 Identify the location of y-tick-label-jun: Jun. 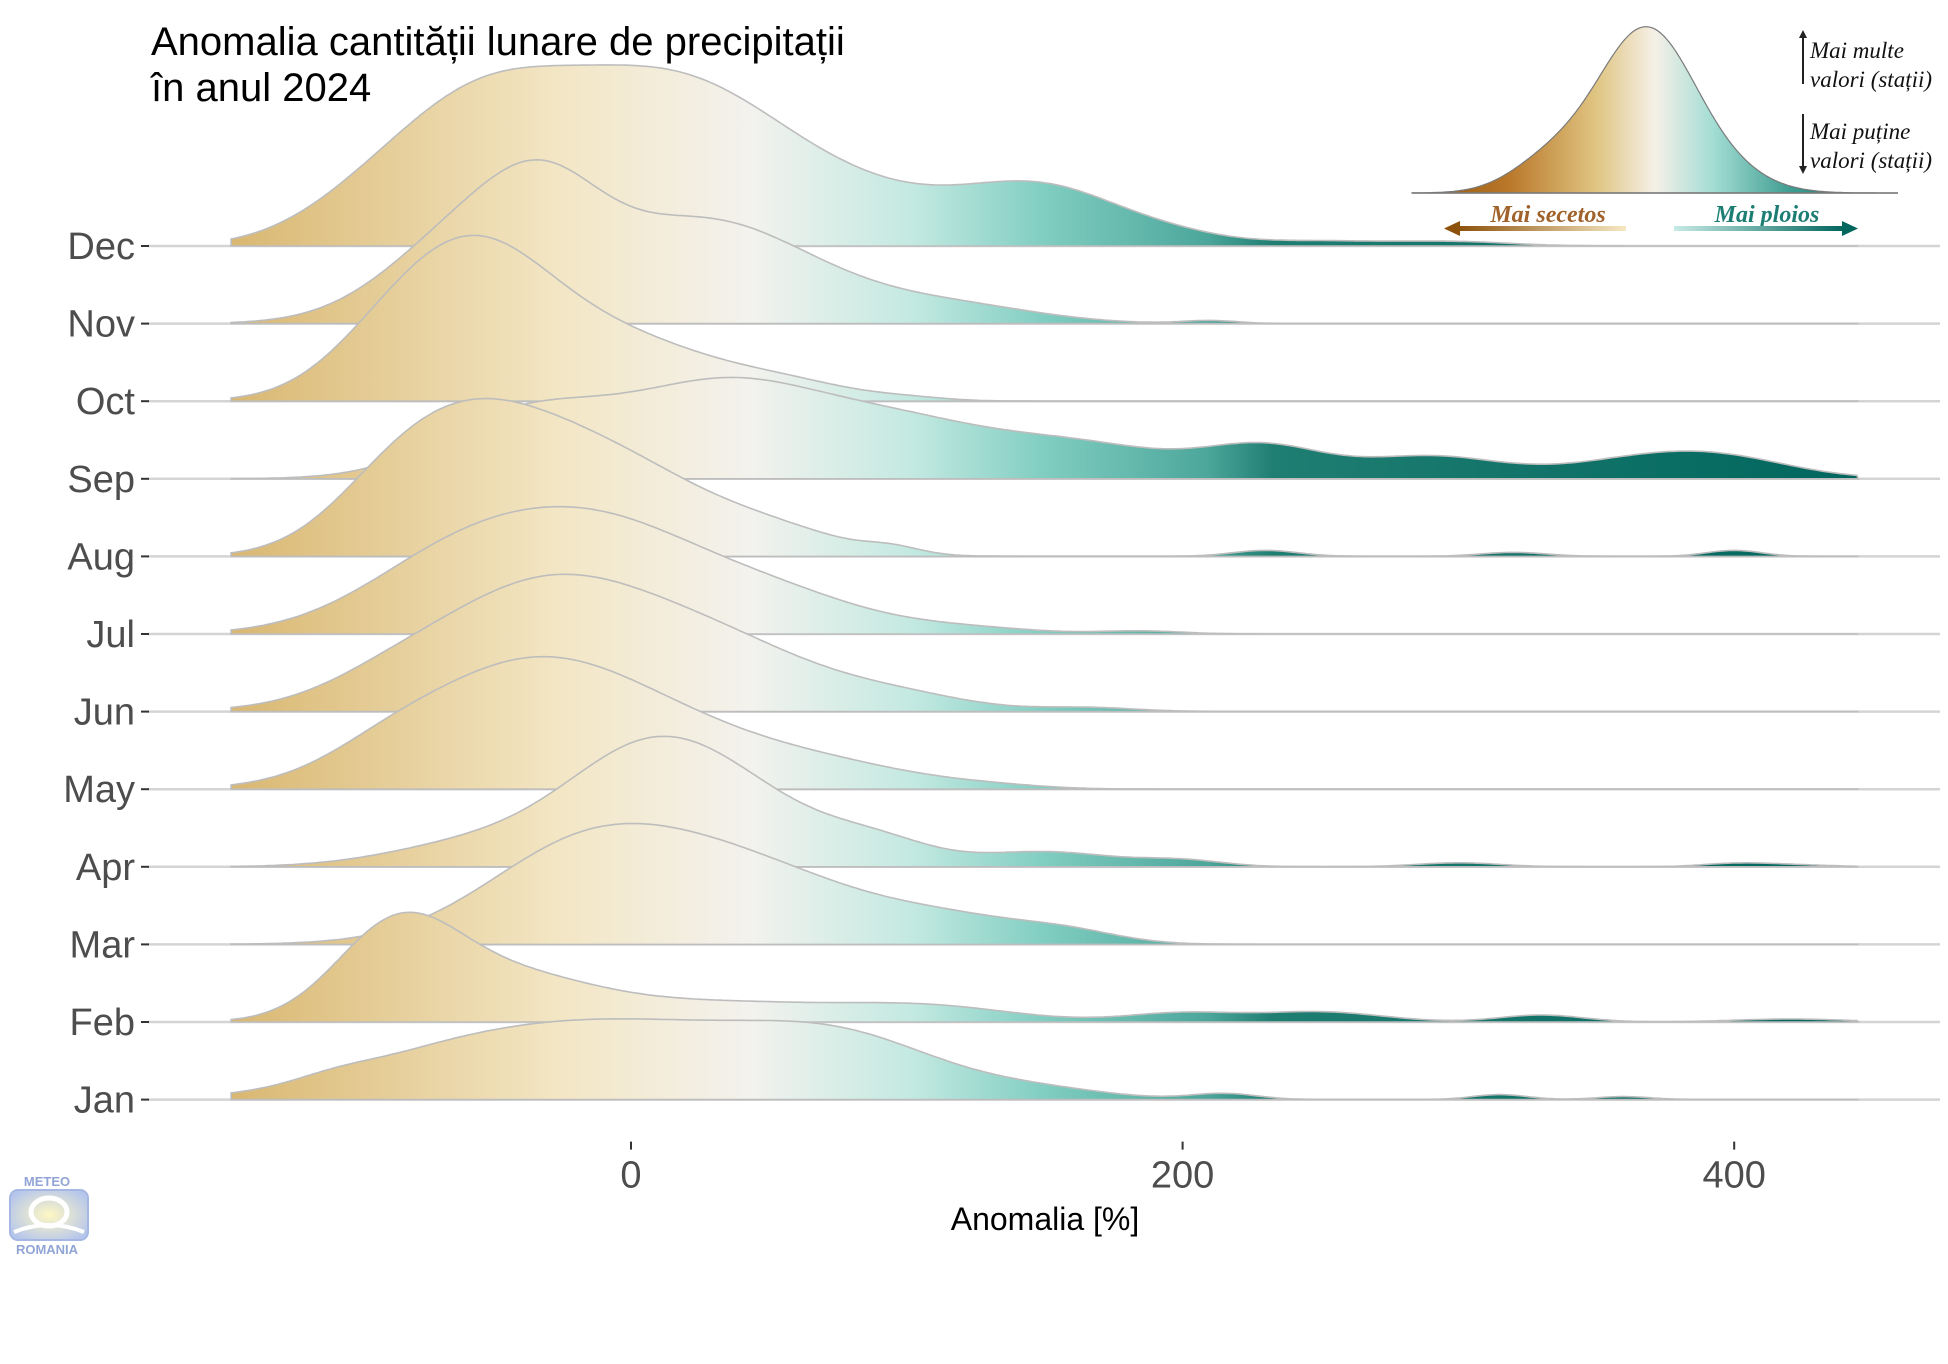
(104, 713).